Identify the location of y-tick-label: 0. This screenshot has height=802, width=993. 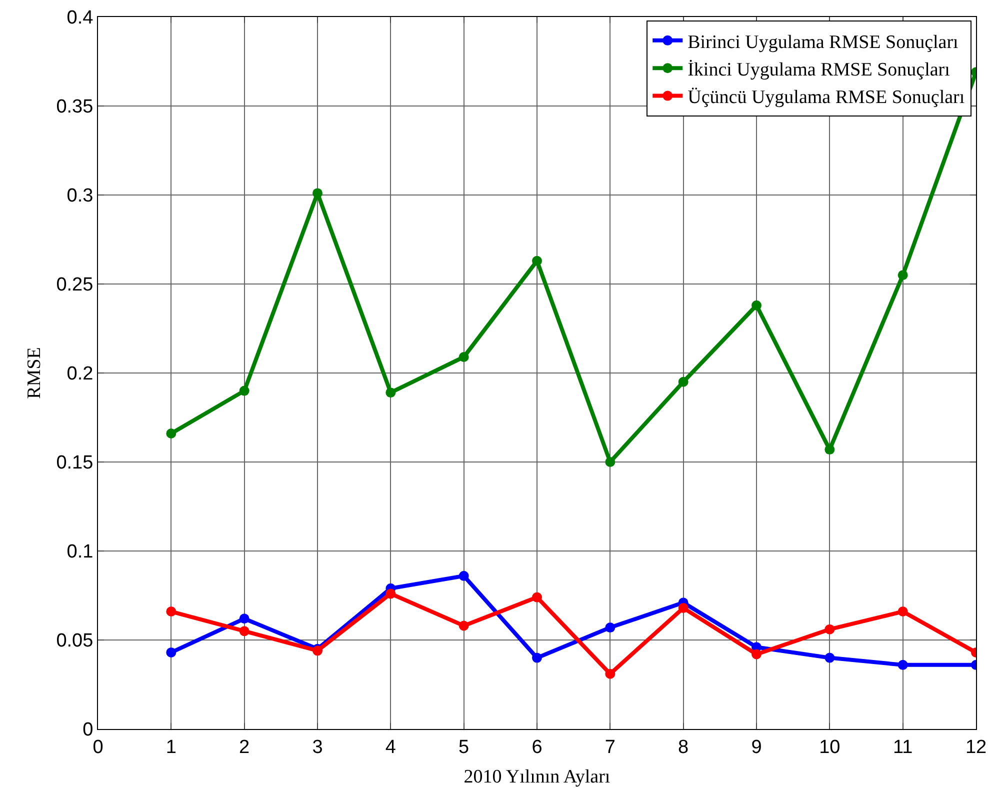
(88, 730).